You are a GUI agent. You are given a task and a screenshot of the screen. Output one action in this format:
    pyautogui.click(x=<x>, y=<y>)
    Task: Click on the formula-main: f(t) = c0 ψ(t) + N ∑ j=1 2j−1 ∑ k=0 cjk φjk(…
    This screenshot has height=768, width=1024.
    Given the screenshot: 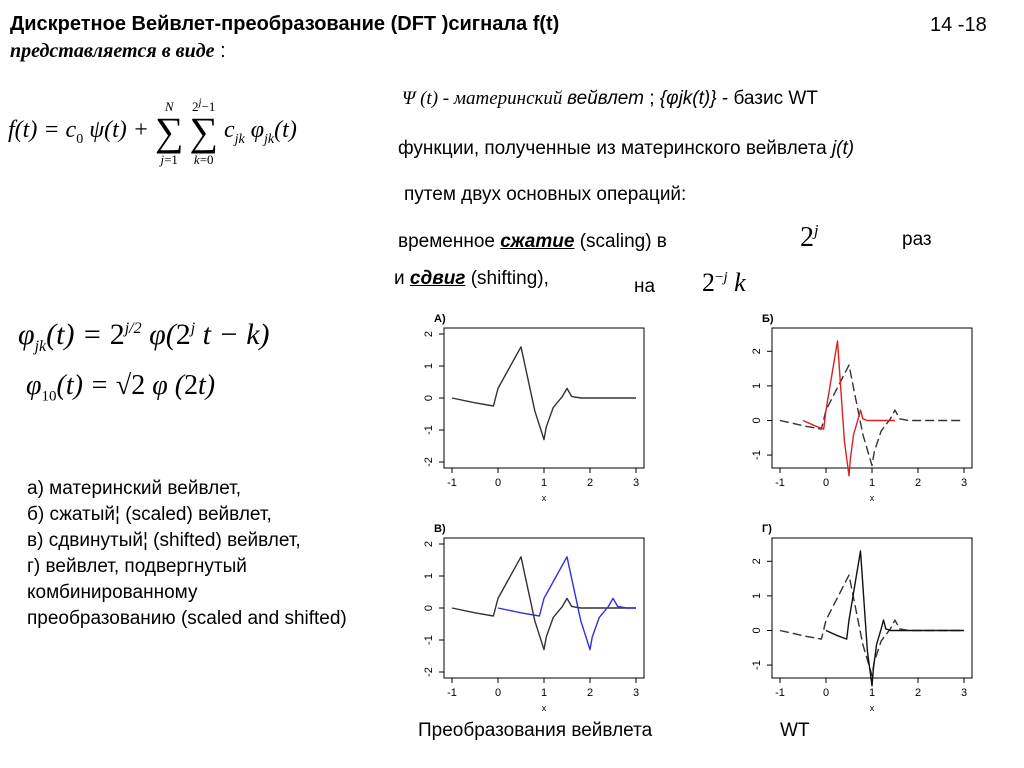 What is the action you would take?
    pyautogui.click(x=152, y=132)
    